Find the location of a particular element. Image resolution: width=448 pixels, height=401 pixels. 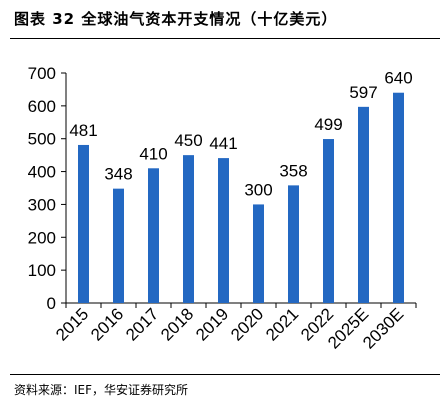

bar-2017 is located at coordinates (153, 235).